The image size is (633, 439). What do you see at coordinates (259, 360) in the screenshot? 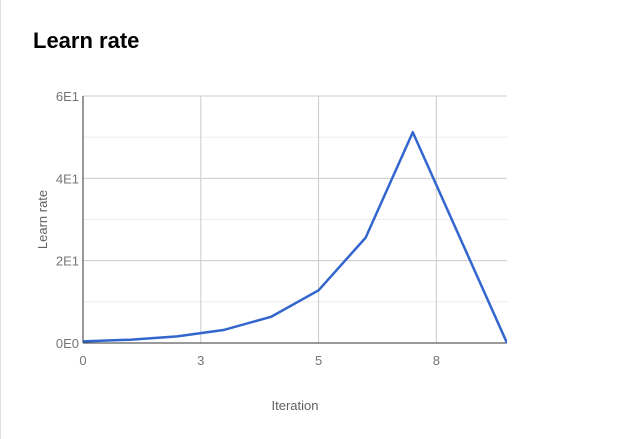
I see `x-axis-ticks: 0 3 5 8` at bounding box center [259, 360].